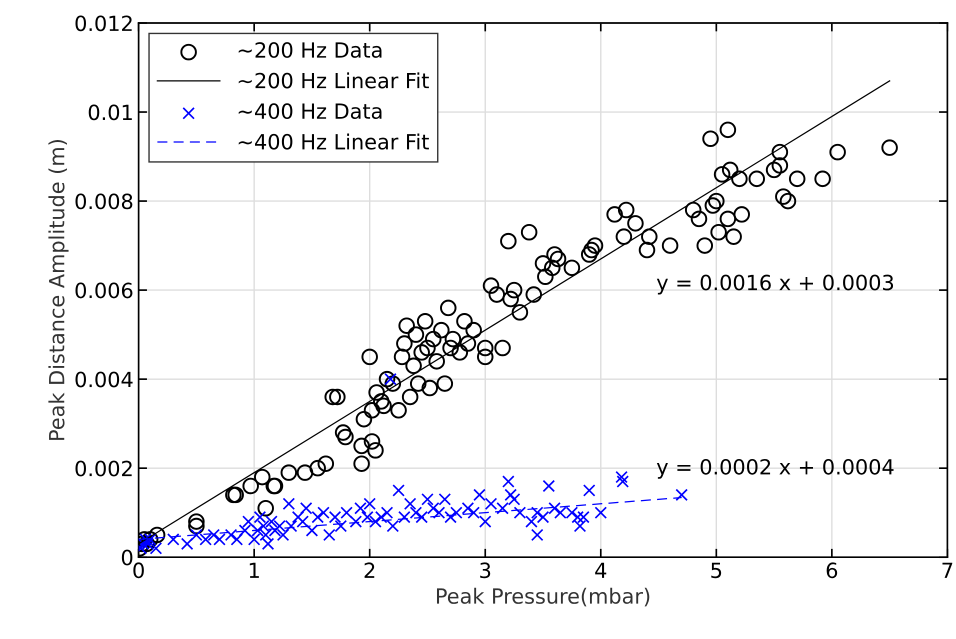 This screenshot has height=639, width=956. I want to click on legend-label: ~200 Hz Linear Fit, so click(333, 80).